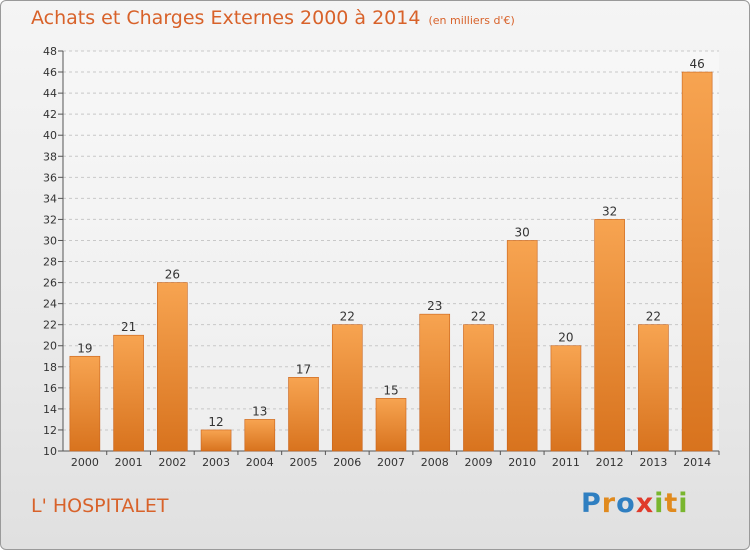 Image resolution: width=750 pixels, height=550 pixels. Describe the element at coordinates (50, 156) in the screenshot. I see `y-tick-label: 38` at that location.